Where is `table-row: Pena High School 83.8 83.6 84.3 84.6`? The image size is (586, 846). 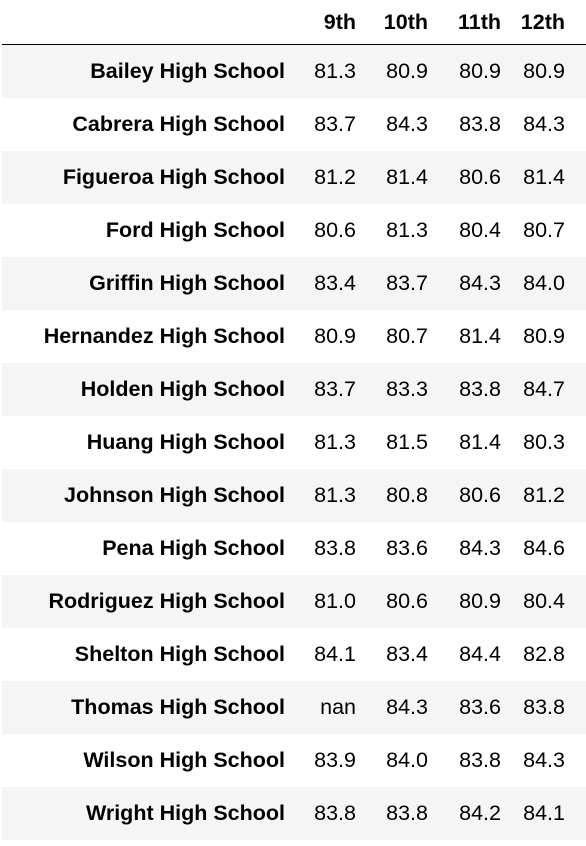 table-row: Pena High School 83.8 83.6 84.3 84.6 is located at coordinates (294, 548).